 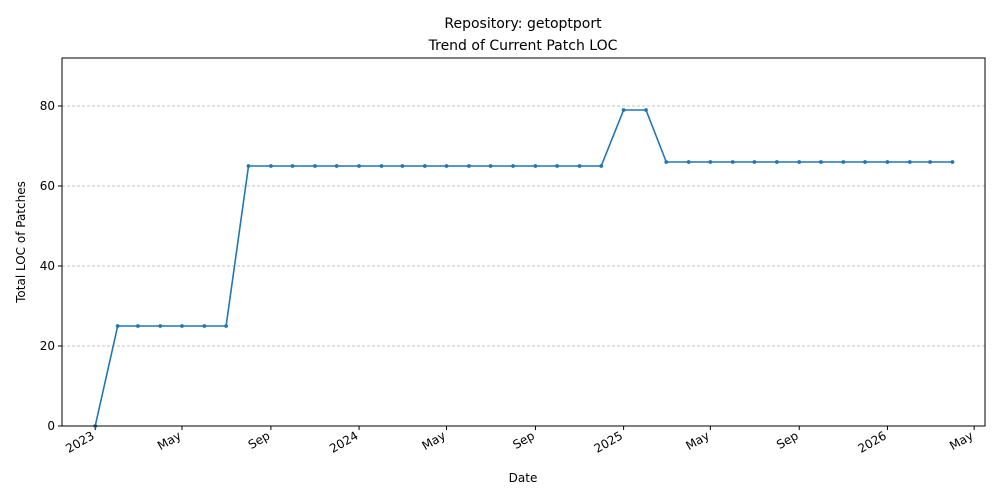 What do you see at coordinates (79, 441) in the screenshot?
I see `x-tick-label: 2023` at bounding box center [79, 441].